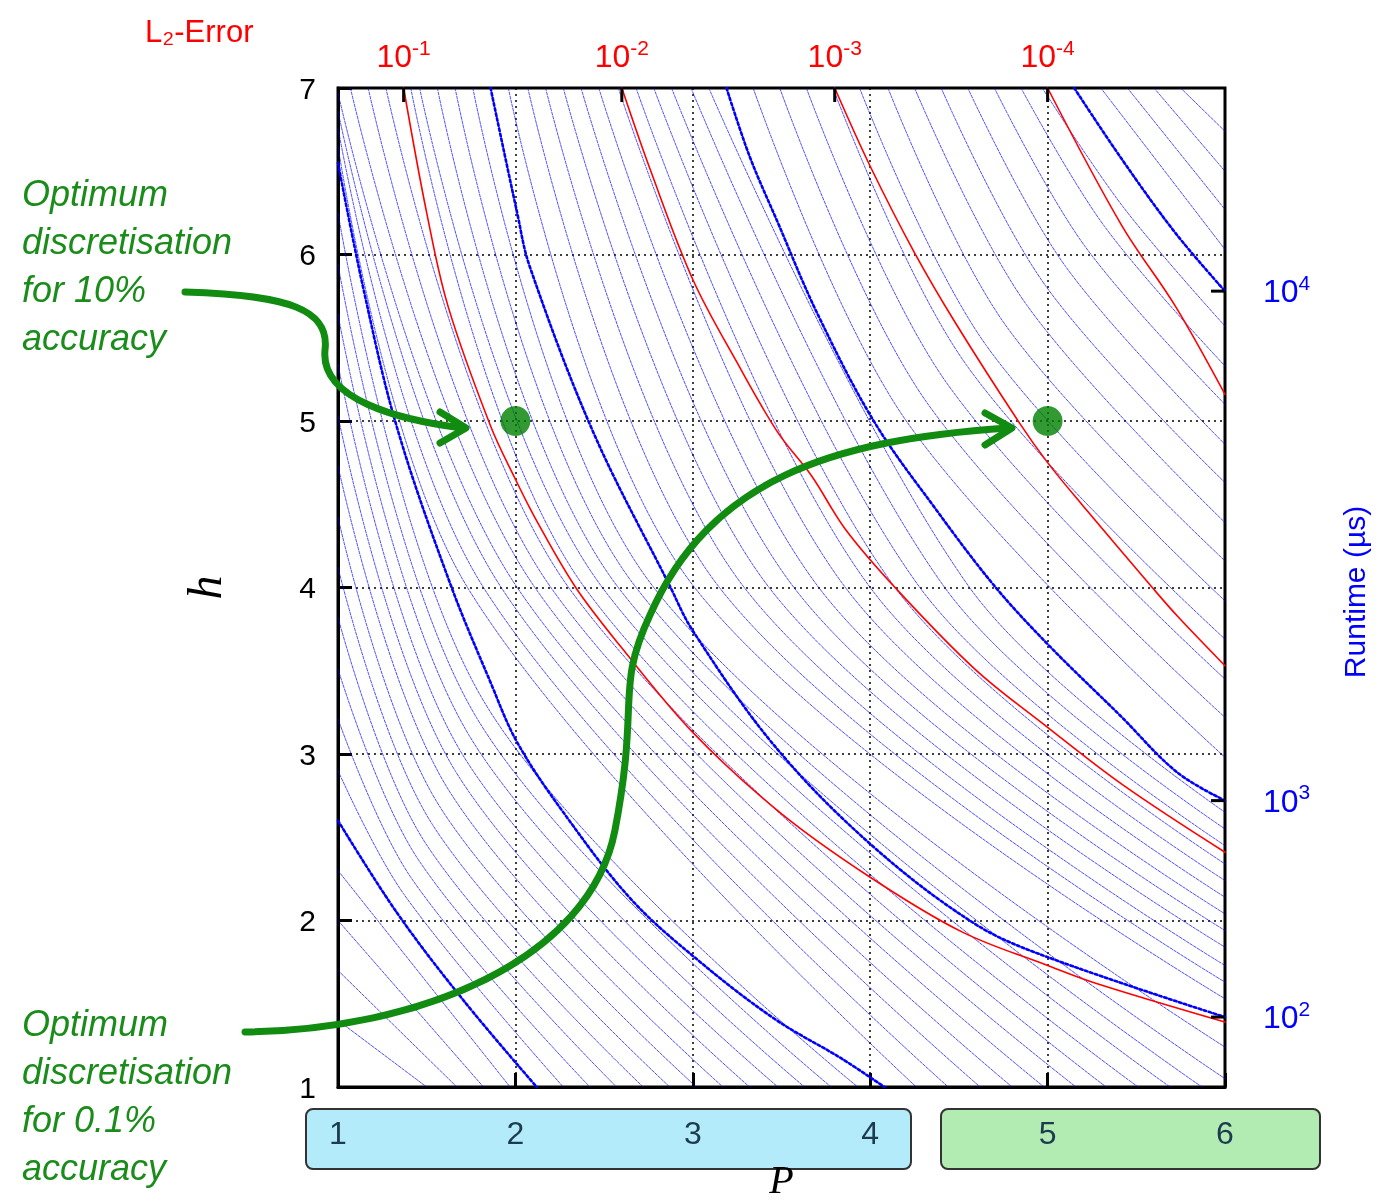 This screenshot has width=1389, height=1204. What do you see at coordinates (338, 1133) in the screenshot?
I see `x-tick-label: 1` at bounding box center [338, 1133].